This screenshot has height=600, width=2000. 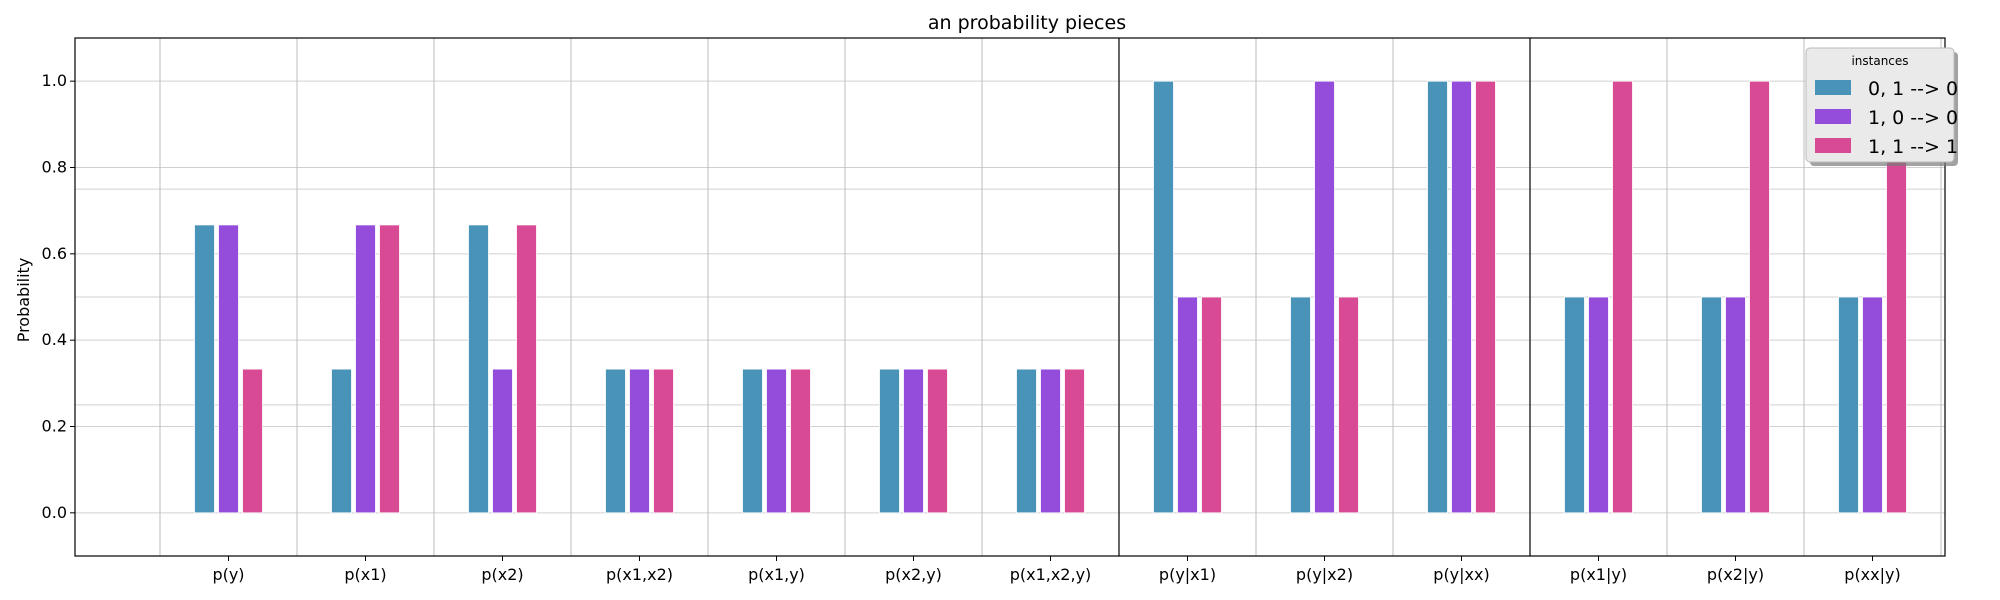 I want to click on y-tick-label: 0.8, so click(x=54, y=167).